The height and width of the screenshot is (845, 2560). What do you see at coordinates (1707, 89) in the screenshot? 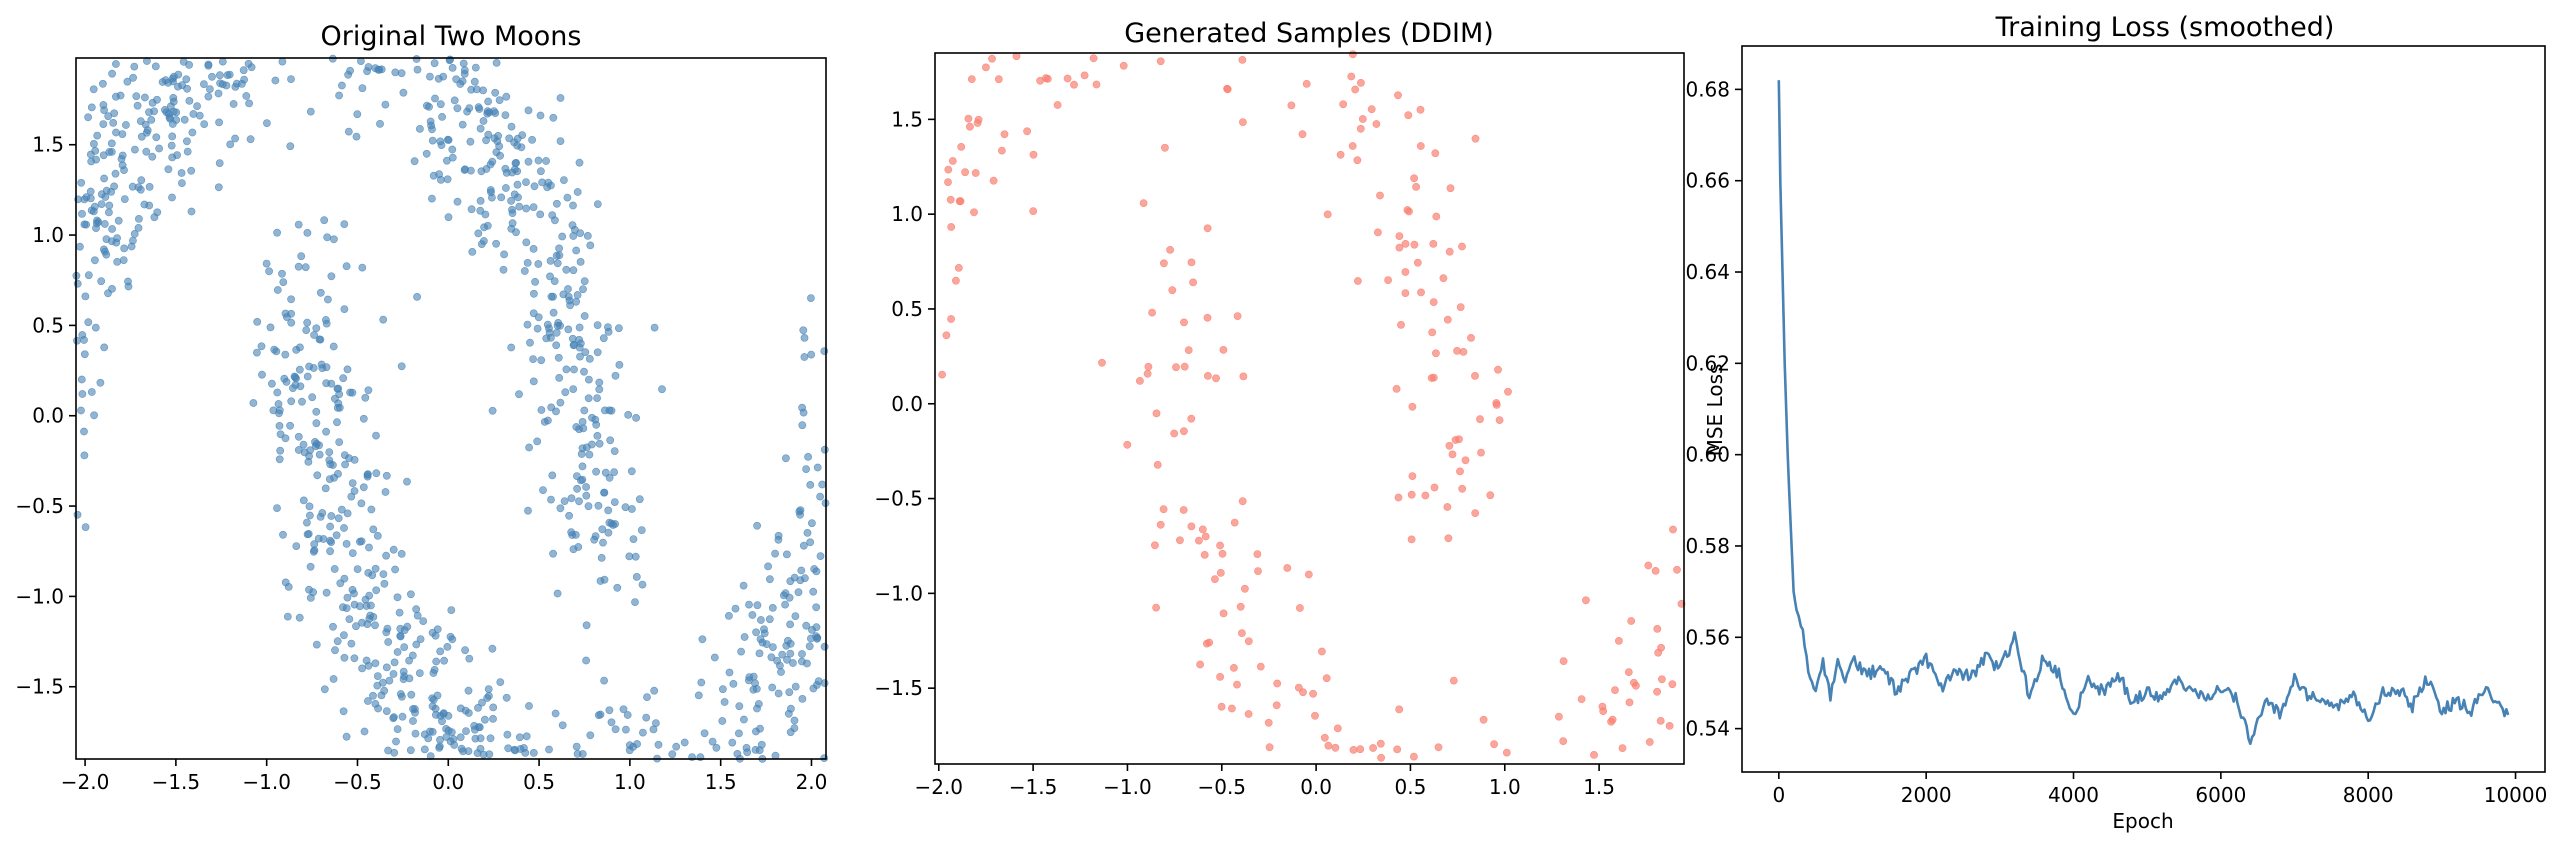
I see `y-tick-label: 0.68` at bounding box center [1707, 89].